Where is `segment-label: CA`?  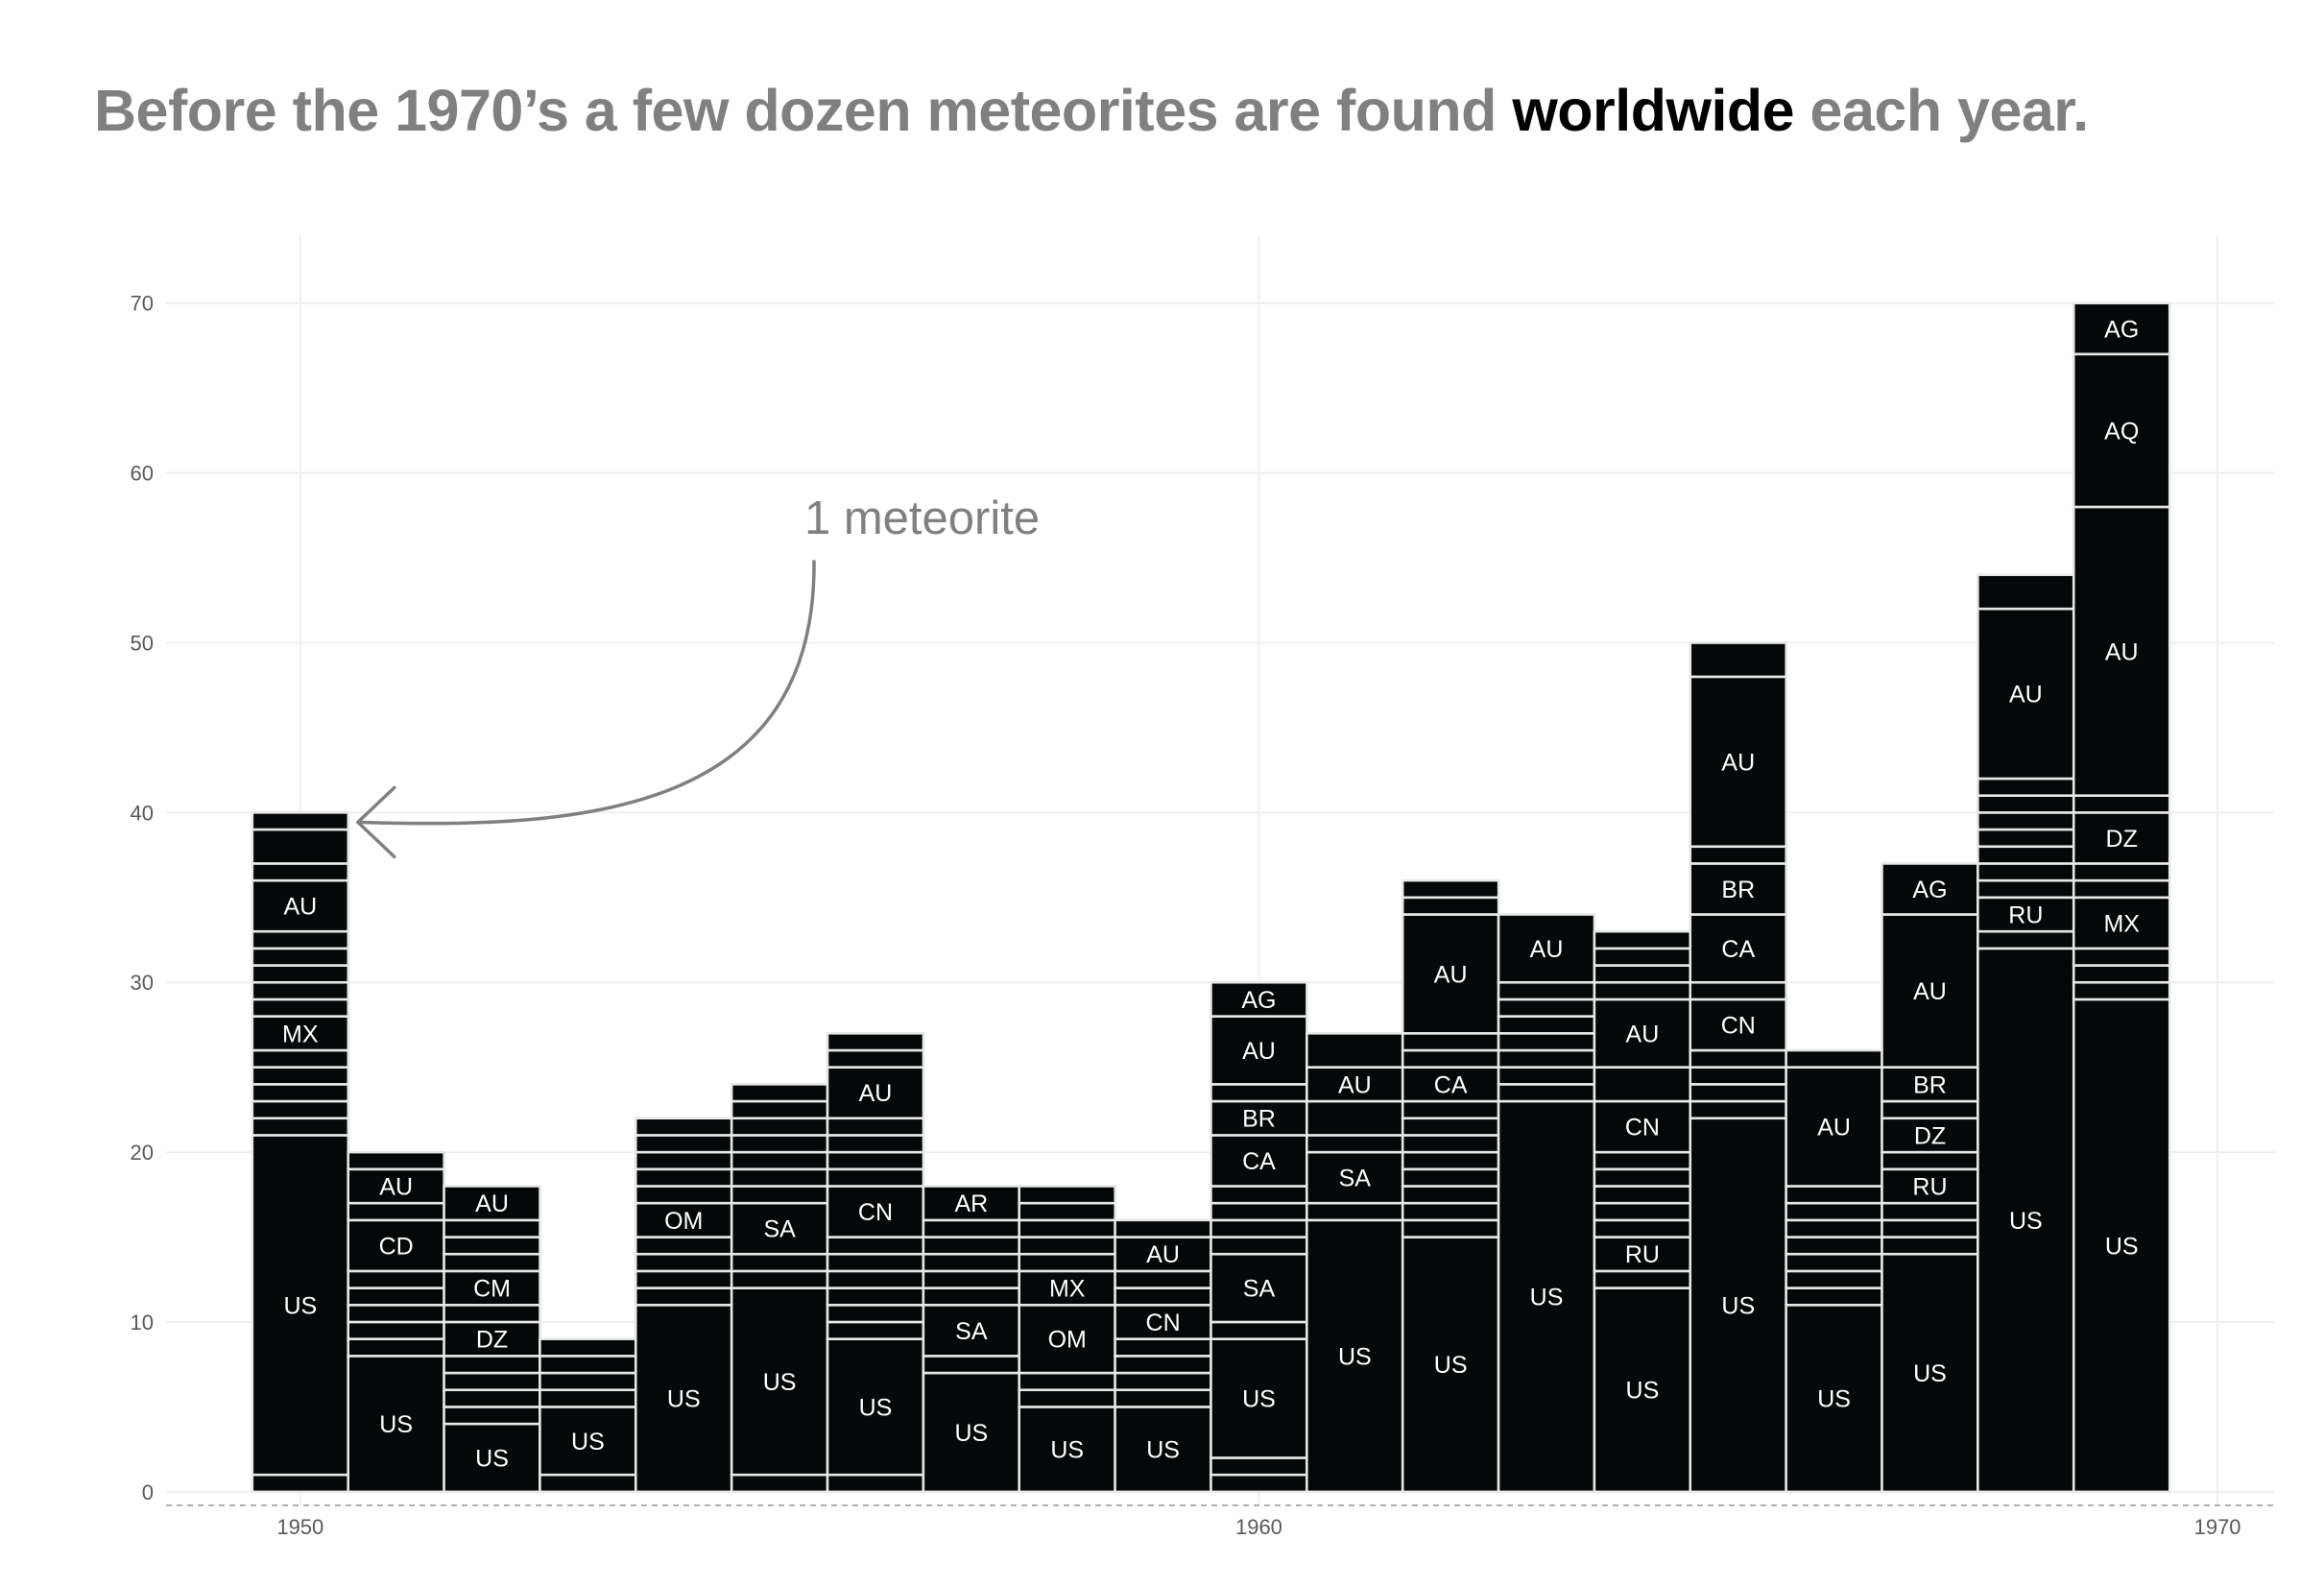
segment-label: CA is located at coordinates (1738, 949).